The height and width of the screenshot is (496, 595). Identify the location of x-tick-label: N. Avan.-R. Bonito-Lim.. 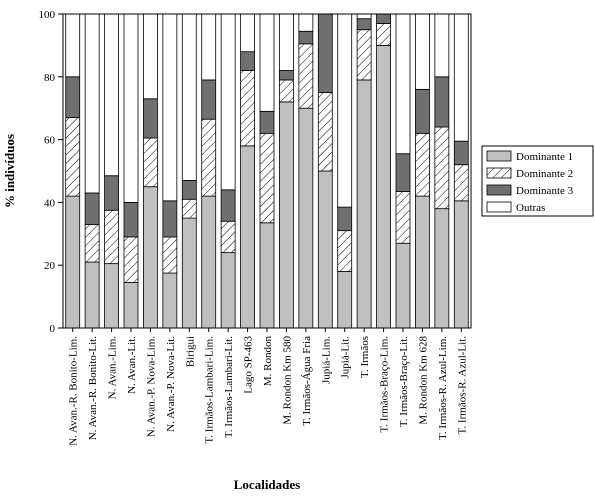
(74, 391).